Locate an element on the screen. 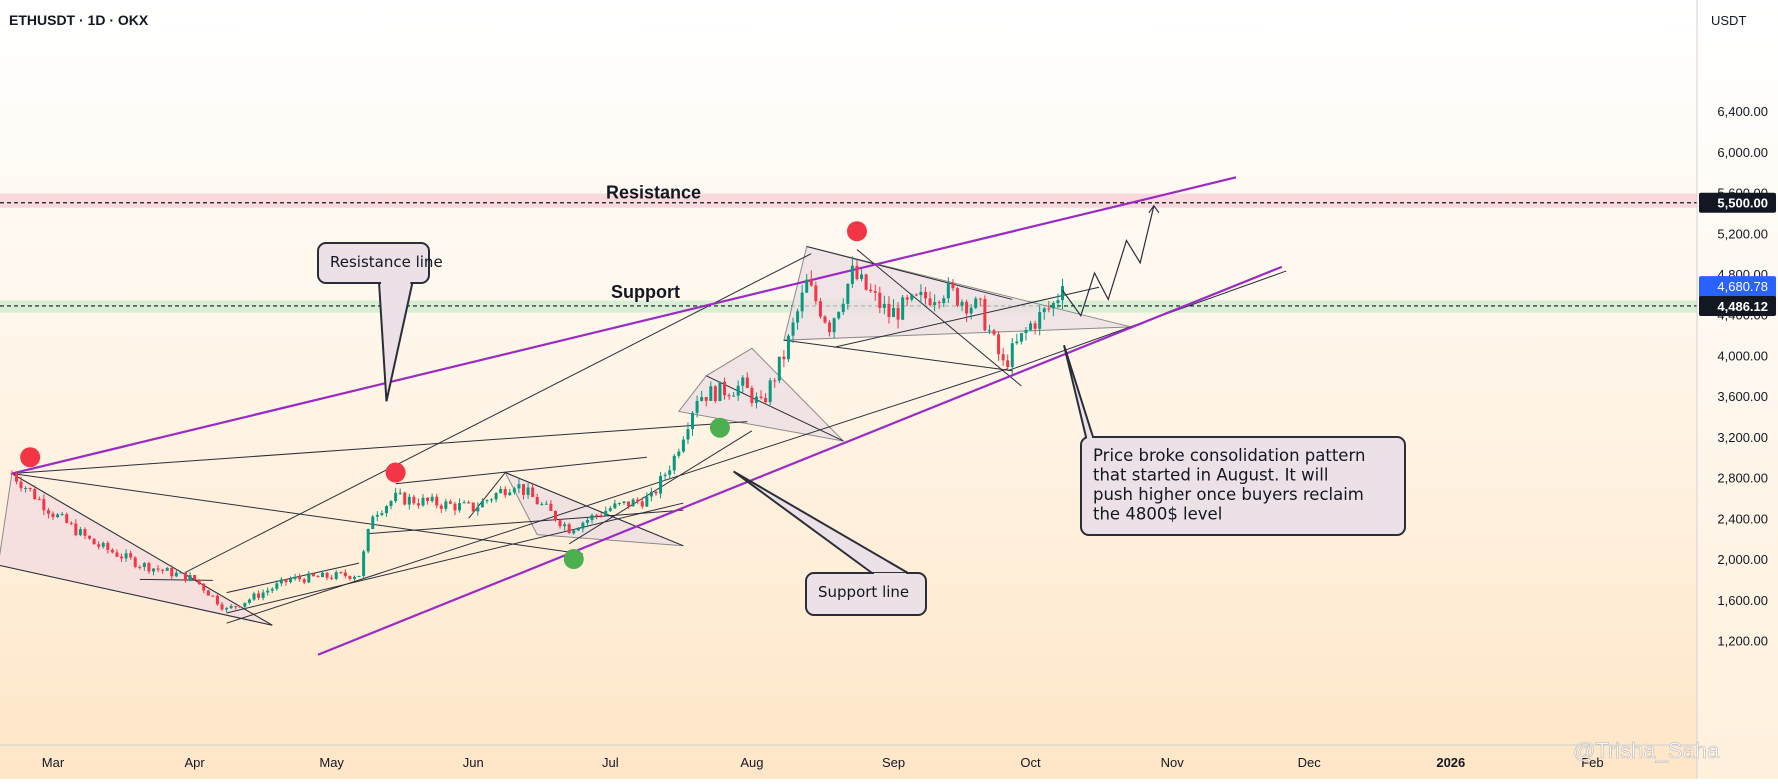 The image size is (1778, 784). price-tag: 4,486.12 is located at coordinates (1737, 305).